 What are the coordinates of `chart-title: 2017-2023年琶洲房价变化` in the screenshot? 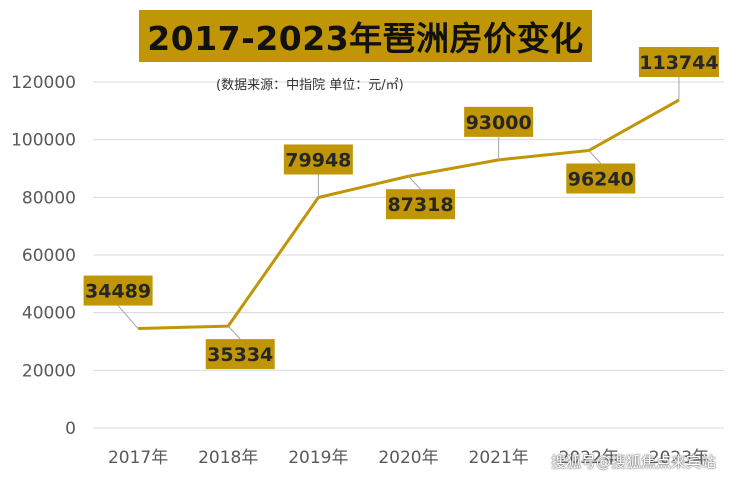 It's located at (365, 36).